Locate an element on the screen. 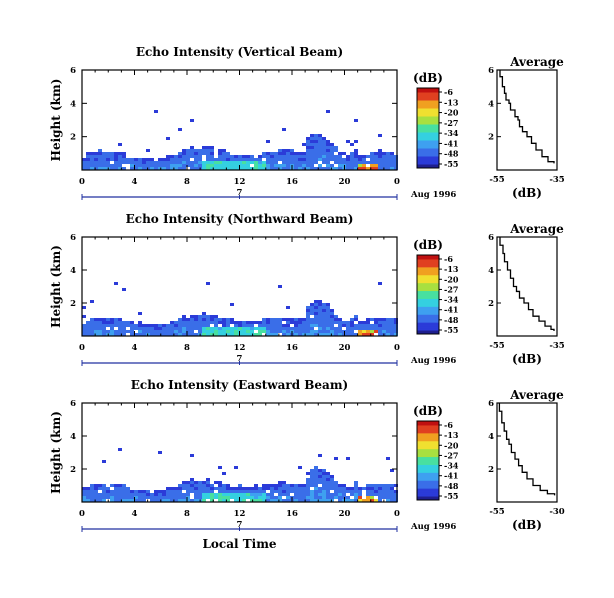 The width and height of the screenshot is (614, 598). x-tick-label: 0 is located at coordinates (397, 514).